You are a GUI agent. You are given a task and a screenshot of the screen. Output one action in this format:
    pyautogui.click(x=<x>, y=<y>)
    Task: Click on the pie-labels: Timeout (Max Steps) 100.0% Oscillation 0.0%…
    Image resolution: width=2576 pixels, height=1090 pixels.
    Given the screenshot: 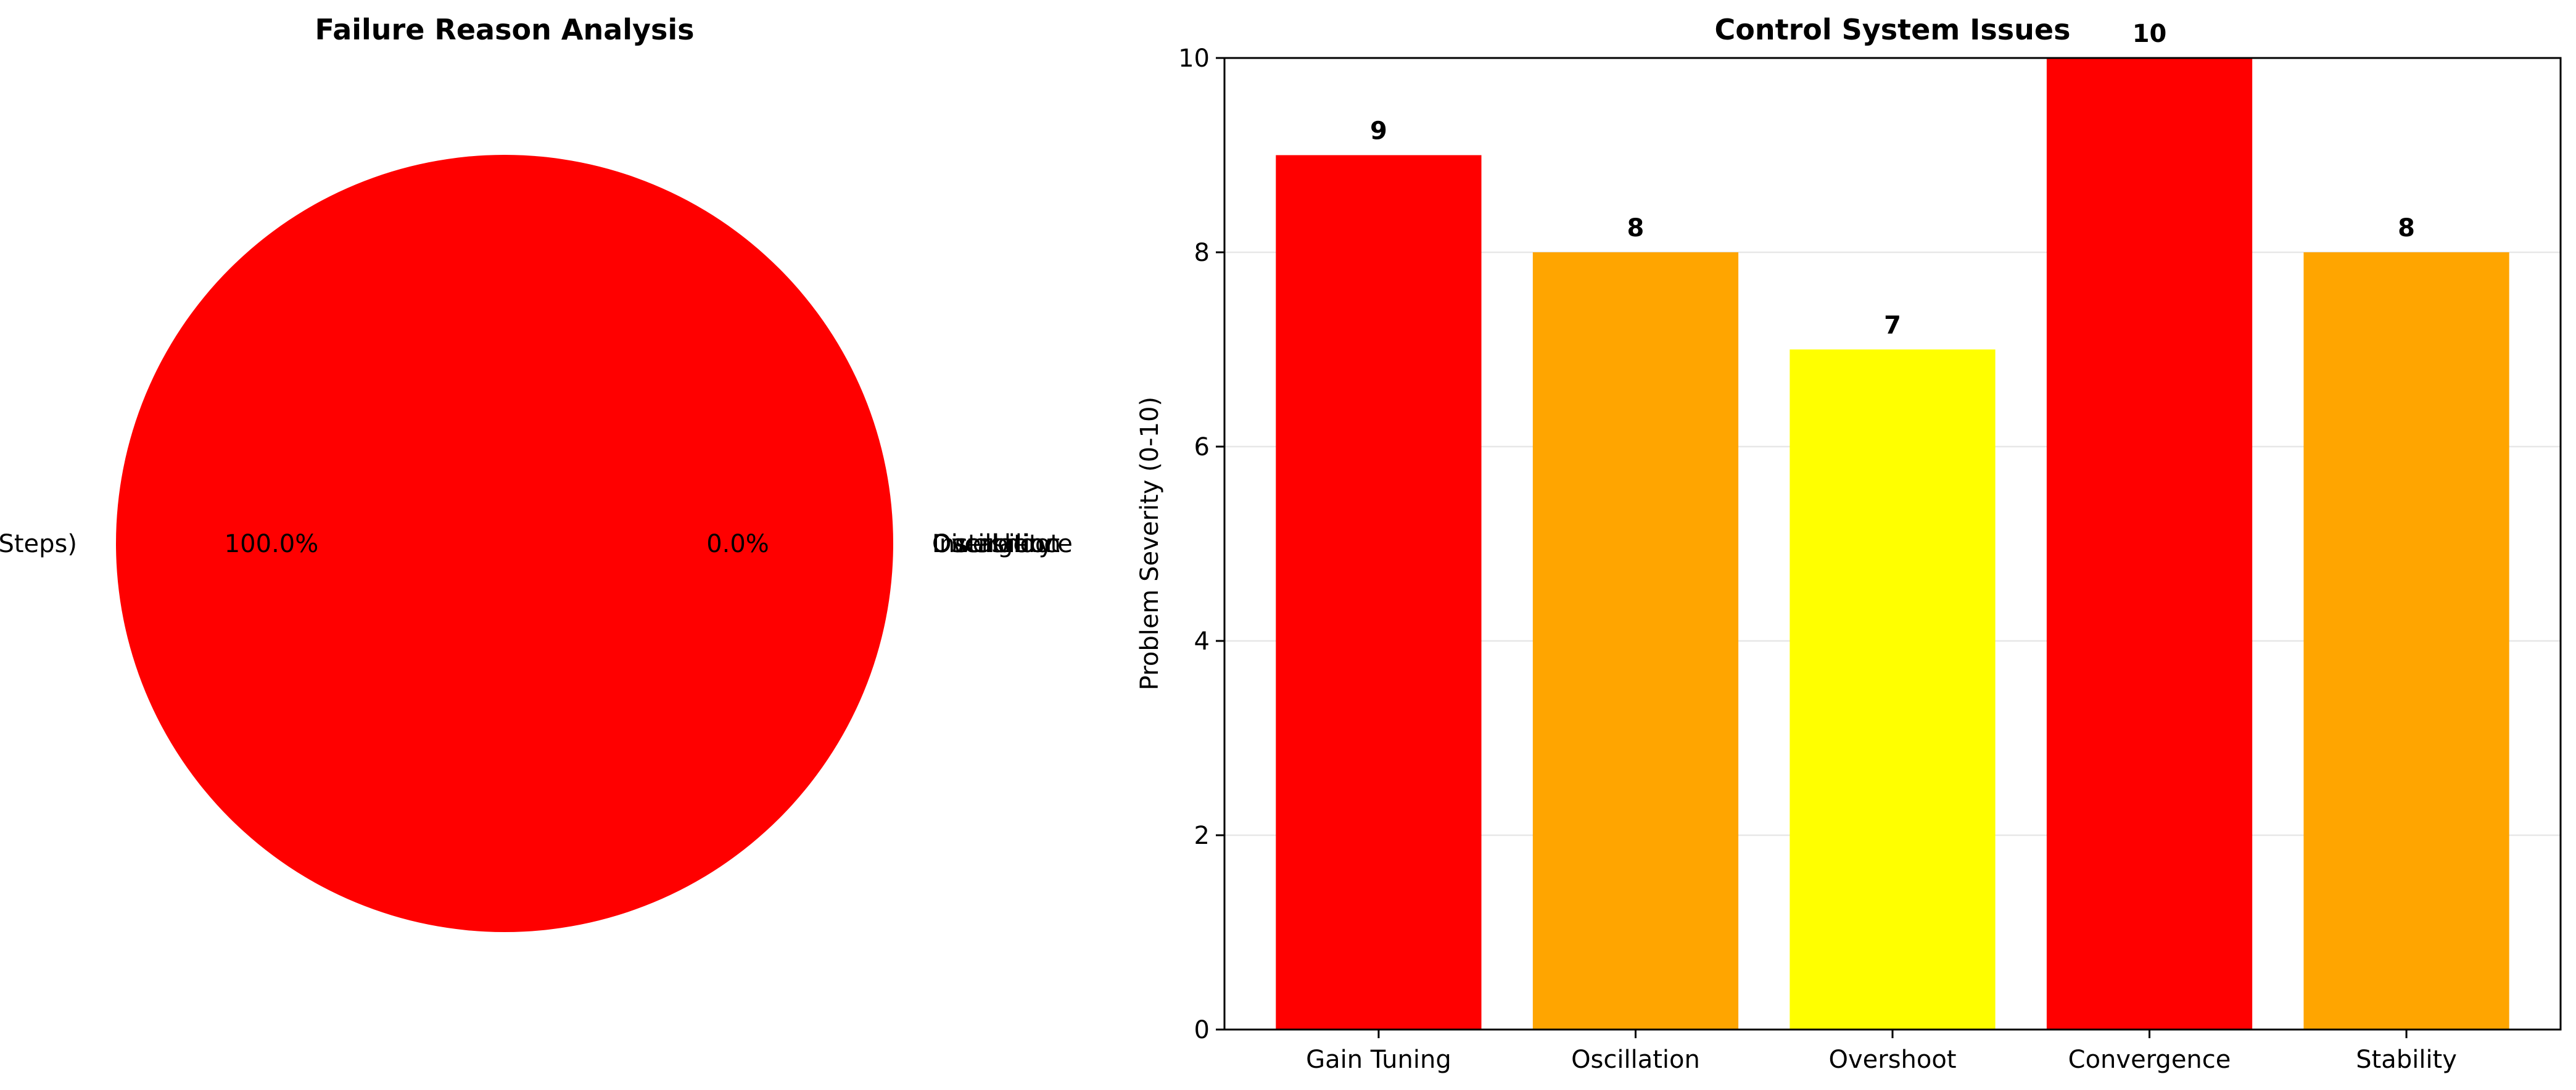 What is the action you would take?
    pyautogui.click(x=536, y=544)
    